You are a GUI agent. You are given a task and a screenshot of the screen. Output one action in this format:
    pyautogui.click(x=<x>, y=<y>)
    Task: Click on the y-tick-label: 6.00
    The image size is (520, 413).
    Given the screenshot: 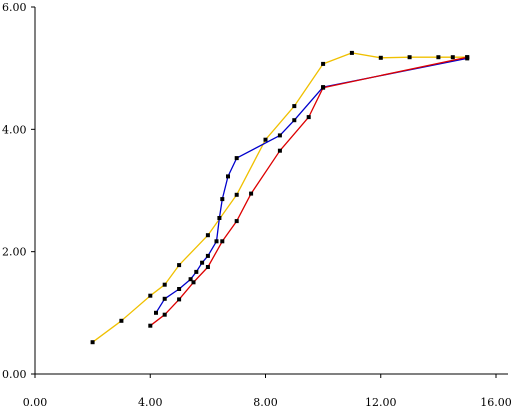 What is the action you would take?
    pyautogui.click(x=14, y=7)
    